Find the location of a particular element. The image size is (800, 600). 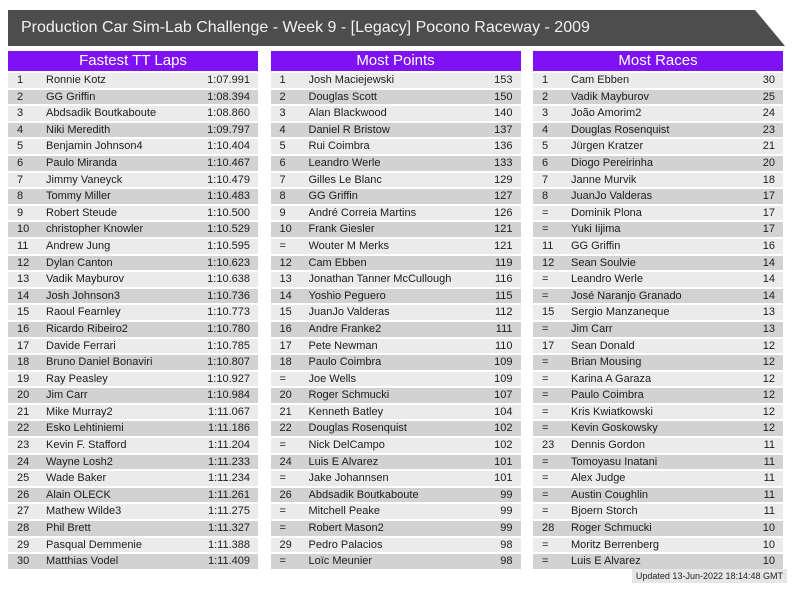

table-row: 10 christopher Knowler 1:10.529 is located at coordinates (133, 229).